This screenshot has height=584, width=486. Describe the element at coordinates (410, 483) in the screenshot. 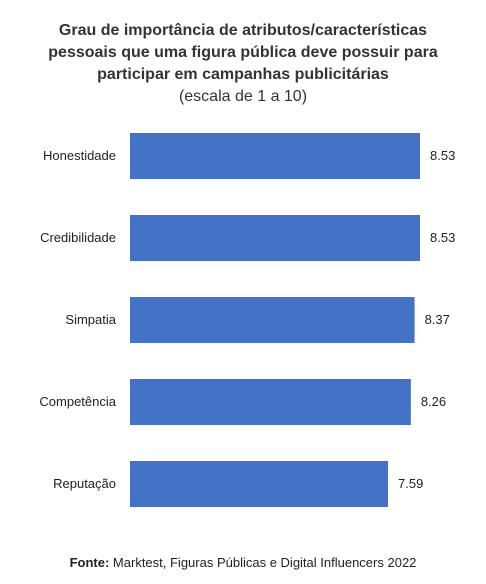

I see `data-label-4: 7.59` at that location.